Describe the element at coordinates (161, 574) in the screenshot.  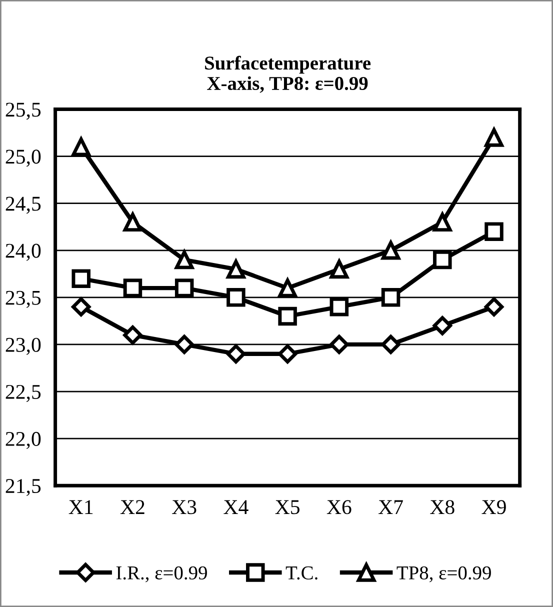
I see `legend-label: I.R., ε=0.99` at that location.